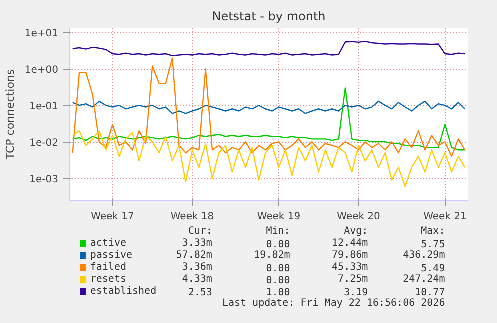 The width and height of the screenshot is (497, 323). I want to click on text: 79.86m, so click(350, 255).